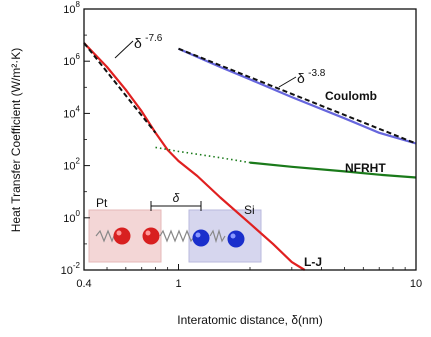  I want to click on y-tick-label: 10⁰, so click(71, 217).